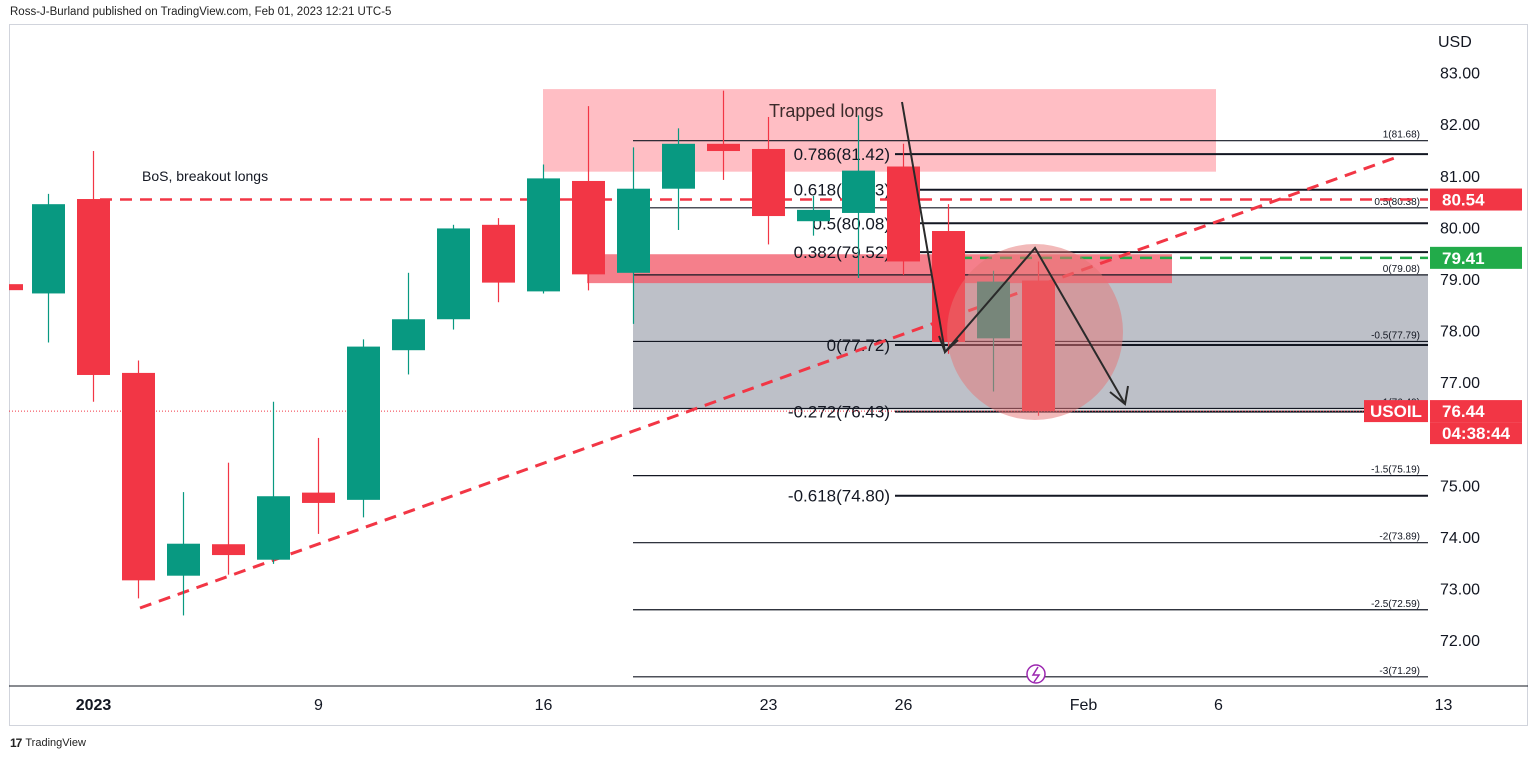  I want to click on fib-label-large: 0.618(80.73), so click(842, 190).